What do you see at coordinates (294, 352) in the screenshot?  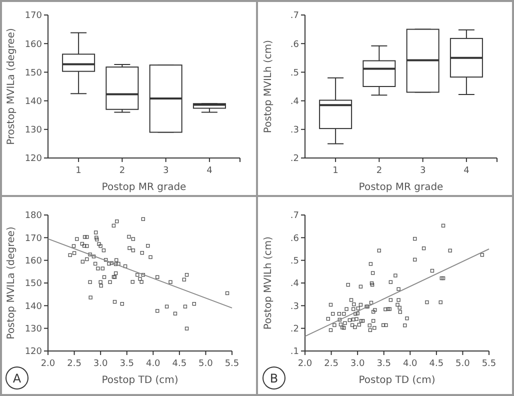 I see `y-tick-label: .1` at bounding box center [294, 352].